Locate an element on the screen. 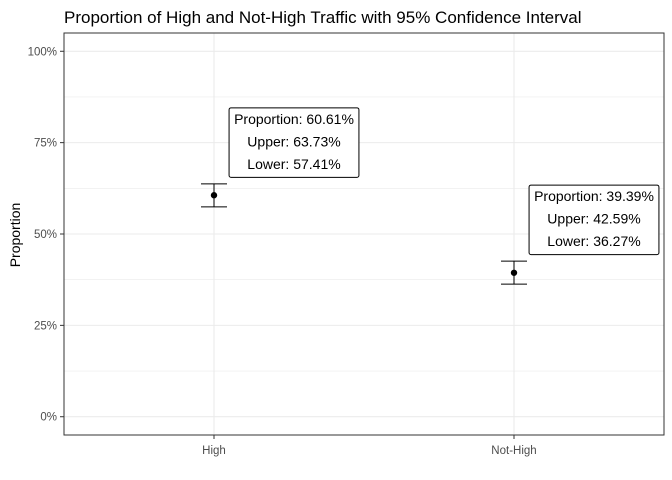 Image resolution: width=672 pixels, height=480 pixels. y-tick-label: 50% is located at coordinates (45, 235).